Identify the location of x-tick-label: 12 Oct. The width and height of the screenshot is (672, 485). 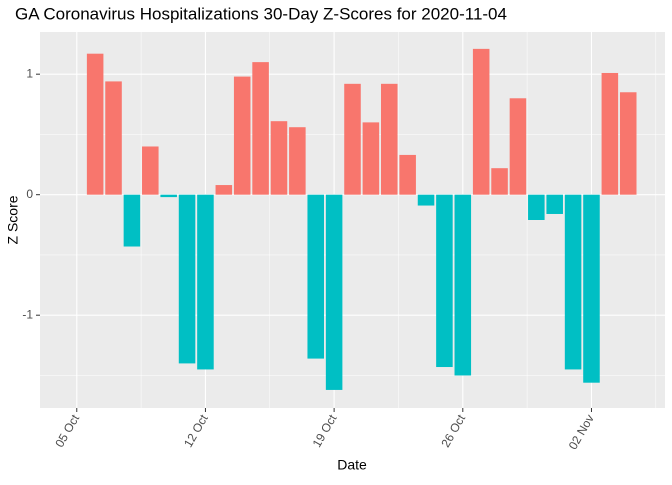
(196, 431).